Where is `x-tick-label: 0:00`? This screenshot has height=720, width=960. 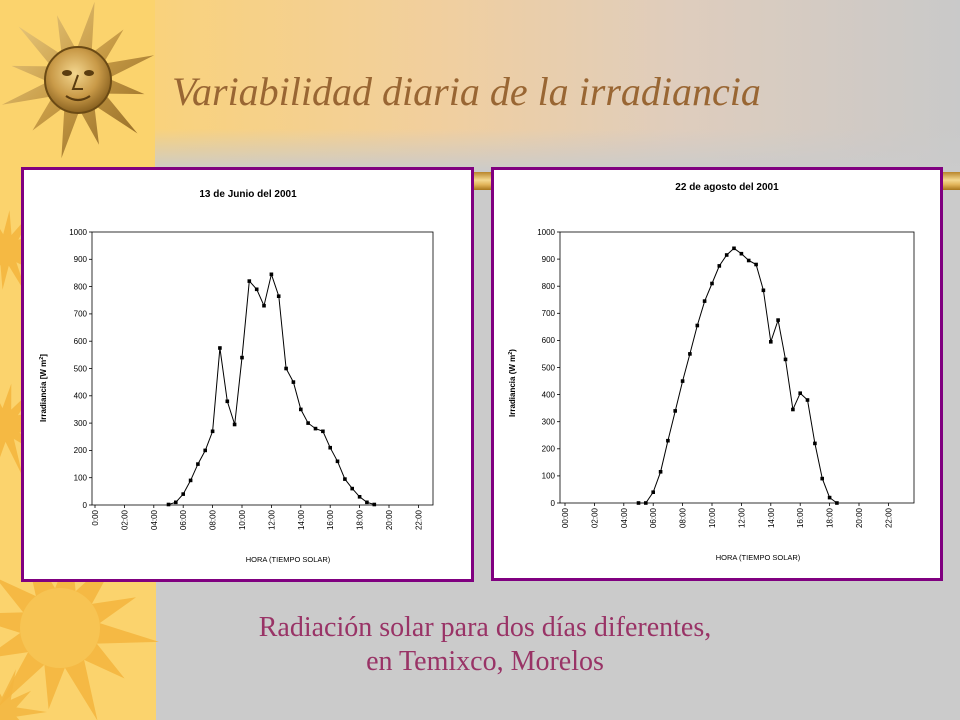 x-tick-label: 0:00 is located at coordinates (95, 517).